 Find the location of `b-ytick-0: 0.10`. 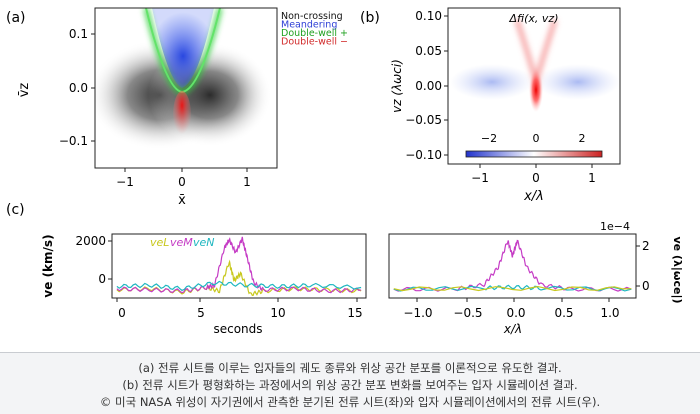

b-ytick-0: 0.10 is located at coordinates (428, 16).